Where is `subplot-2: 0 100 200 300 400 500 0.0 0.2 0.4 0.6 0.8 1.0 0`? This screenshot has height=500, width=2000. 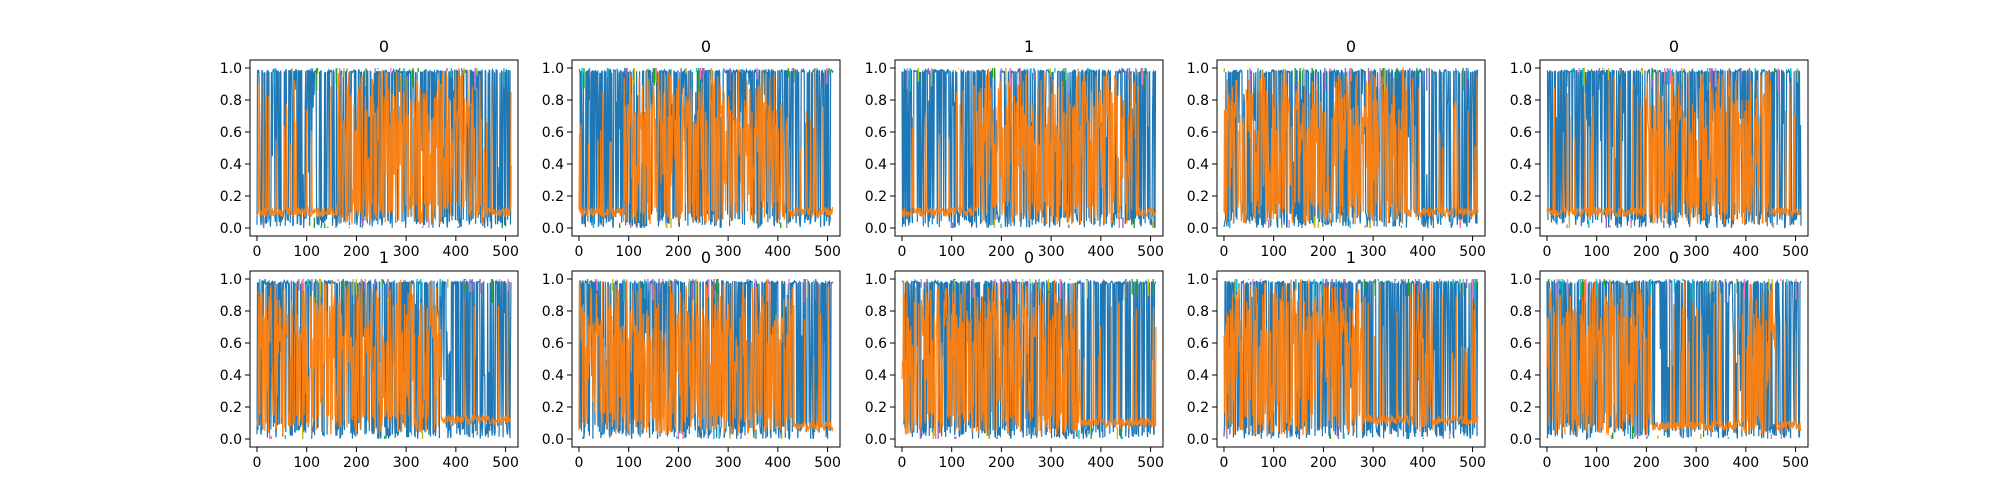
subplot-2: 0 100 200 300 400 500 0.0 0.2 0.4 0.6 0.8 1.0 0 is located at coordinates (691, 148).